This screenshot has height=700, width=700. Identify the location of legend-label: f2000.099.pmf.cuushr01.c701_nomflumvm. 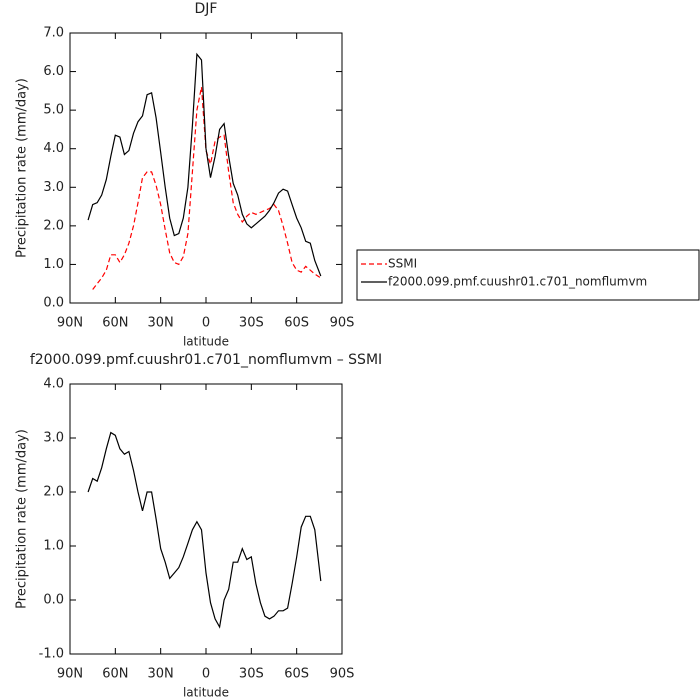
(517, 282).